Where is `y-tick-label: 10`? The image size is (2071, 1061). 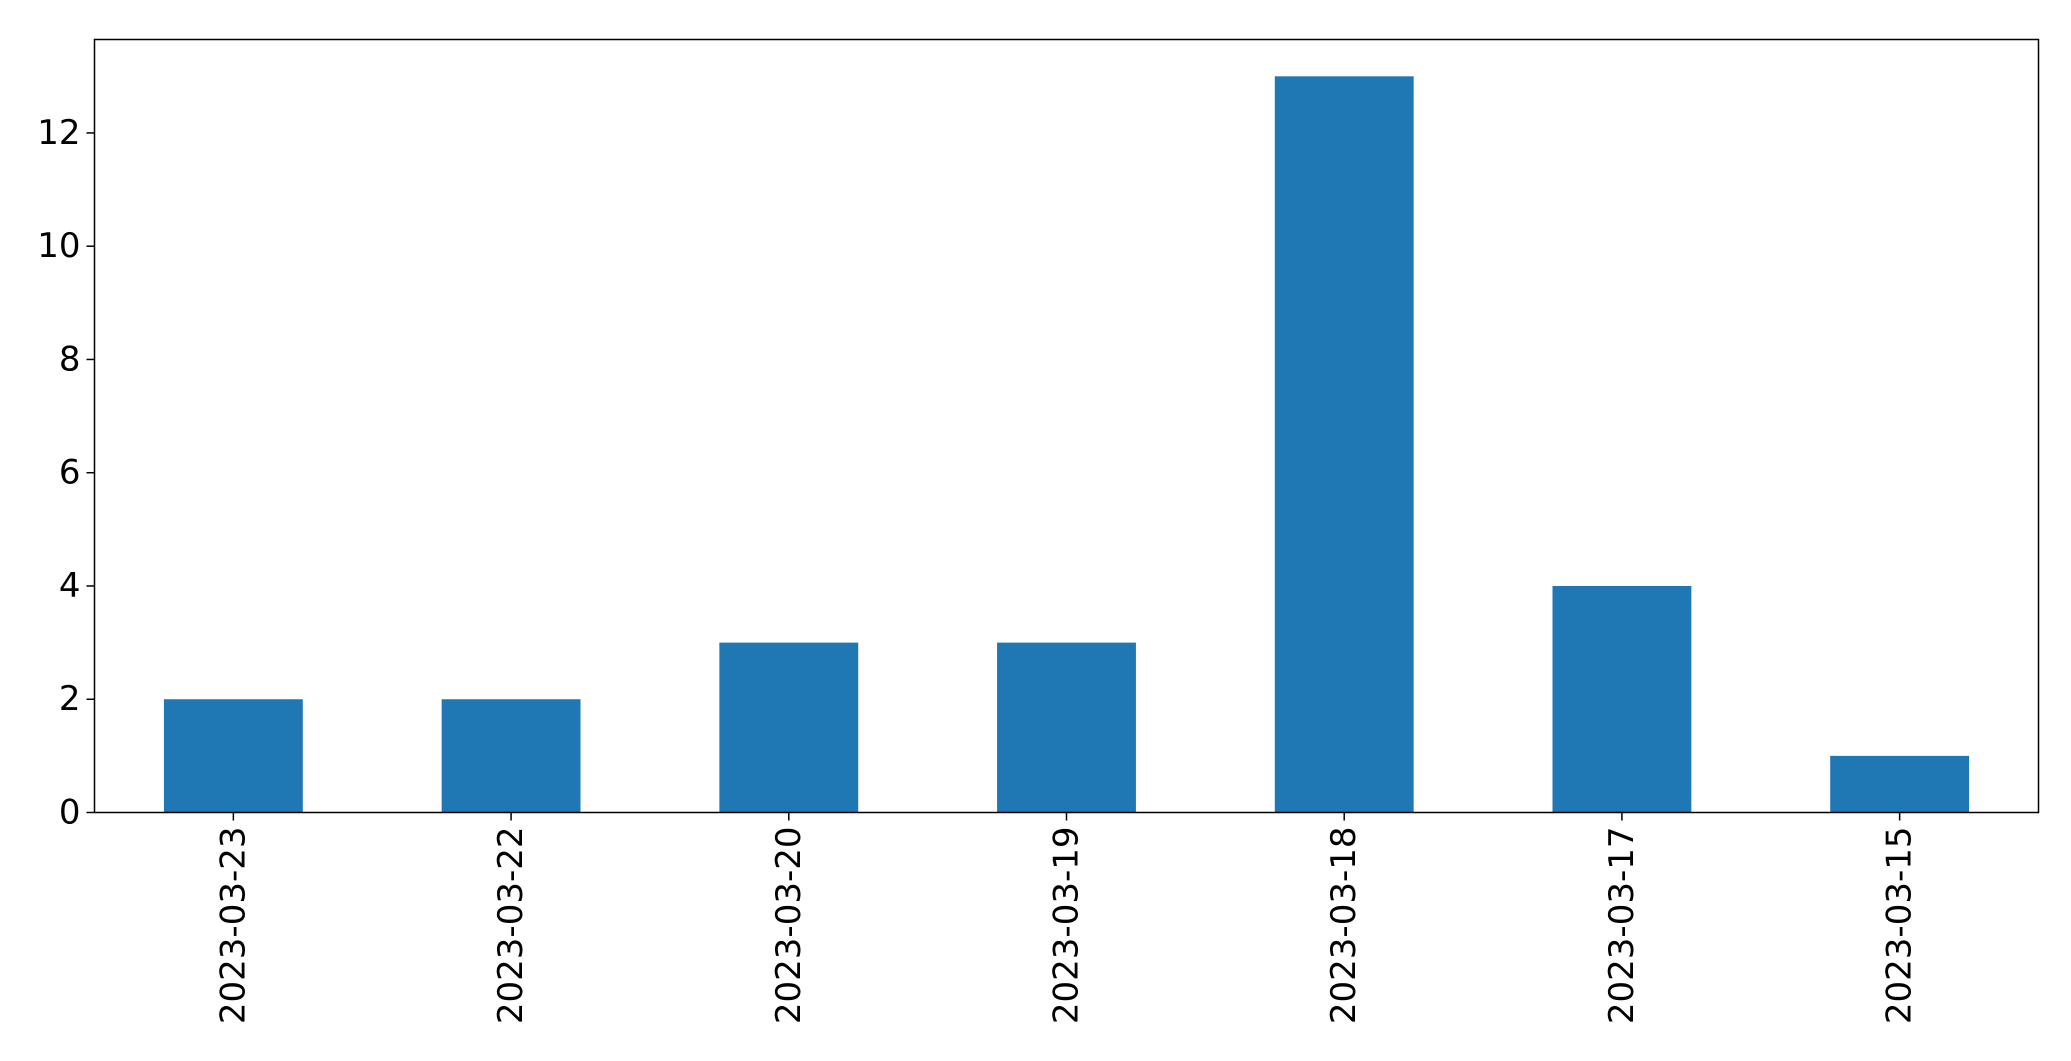 y-tick-label: 10 is located at coordinates (58, 246).